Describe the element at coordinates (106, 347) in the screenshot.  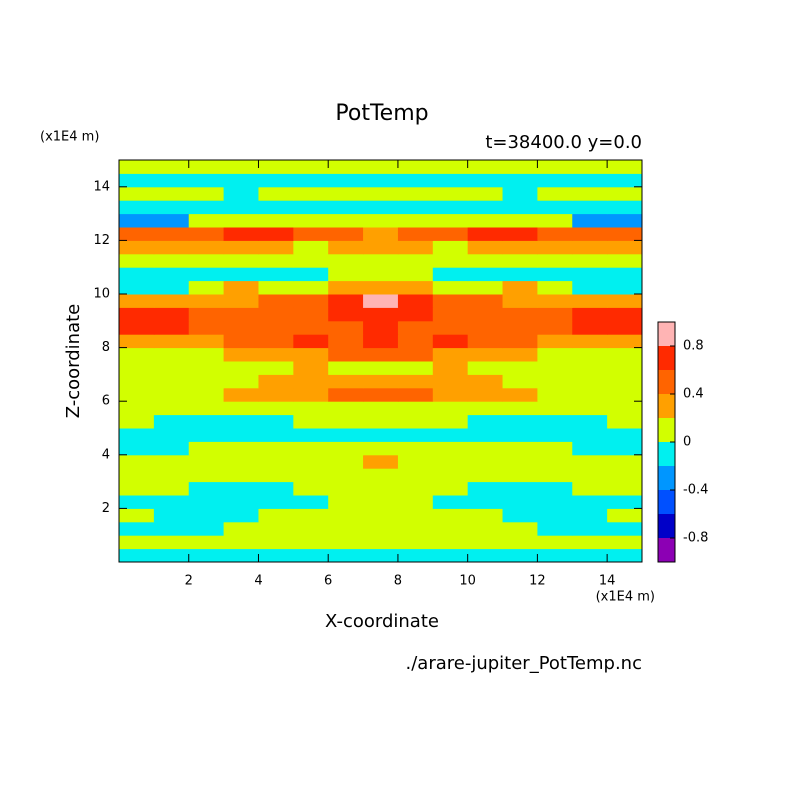
I see `y-tick-label: 8` at that location.